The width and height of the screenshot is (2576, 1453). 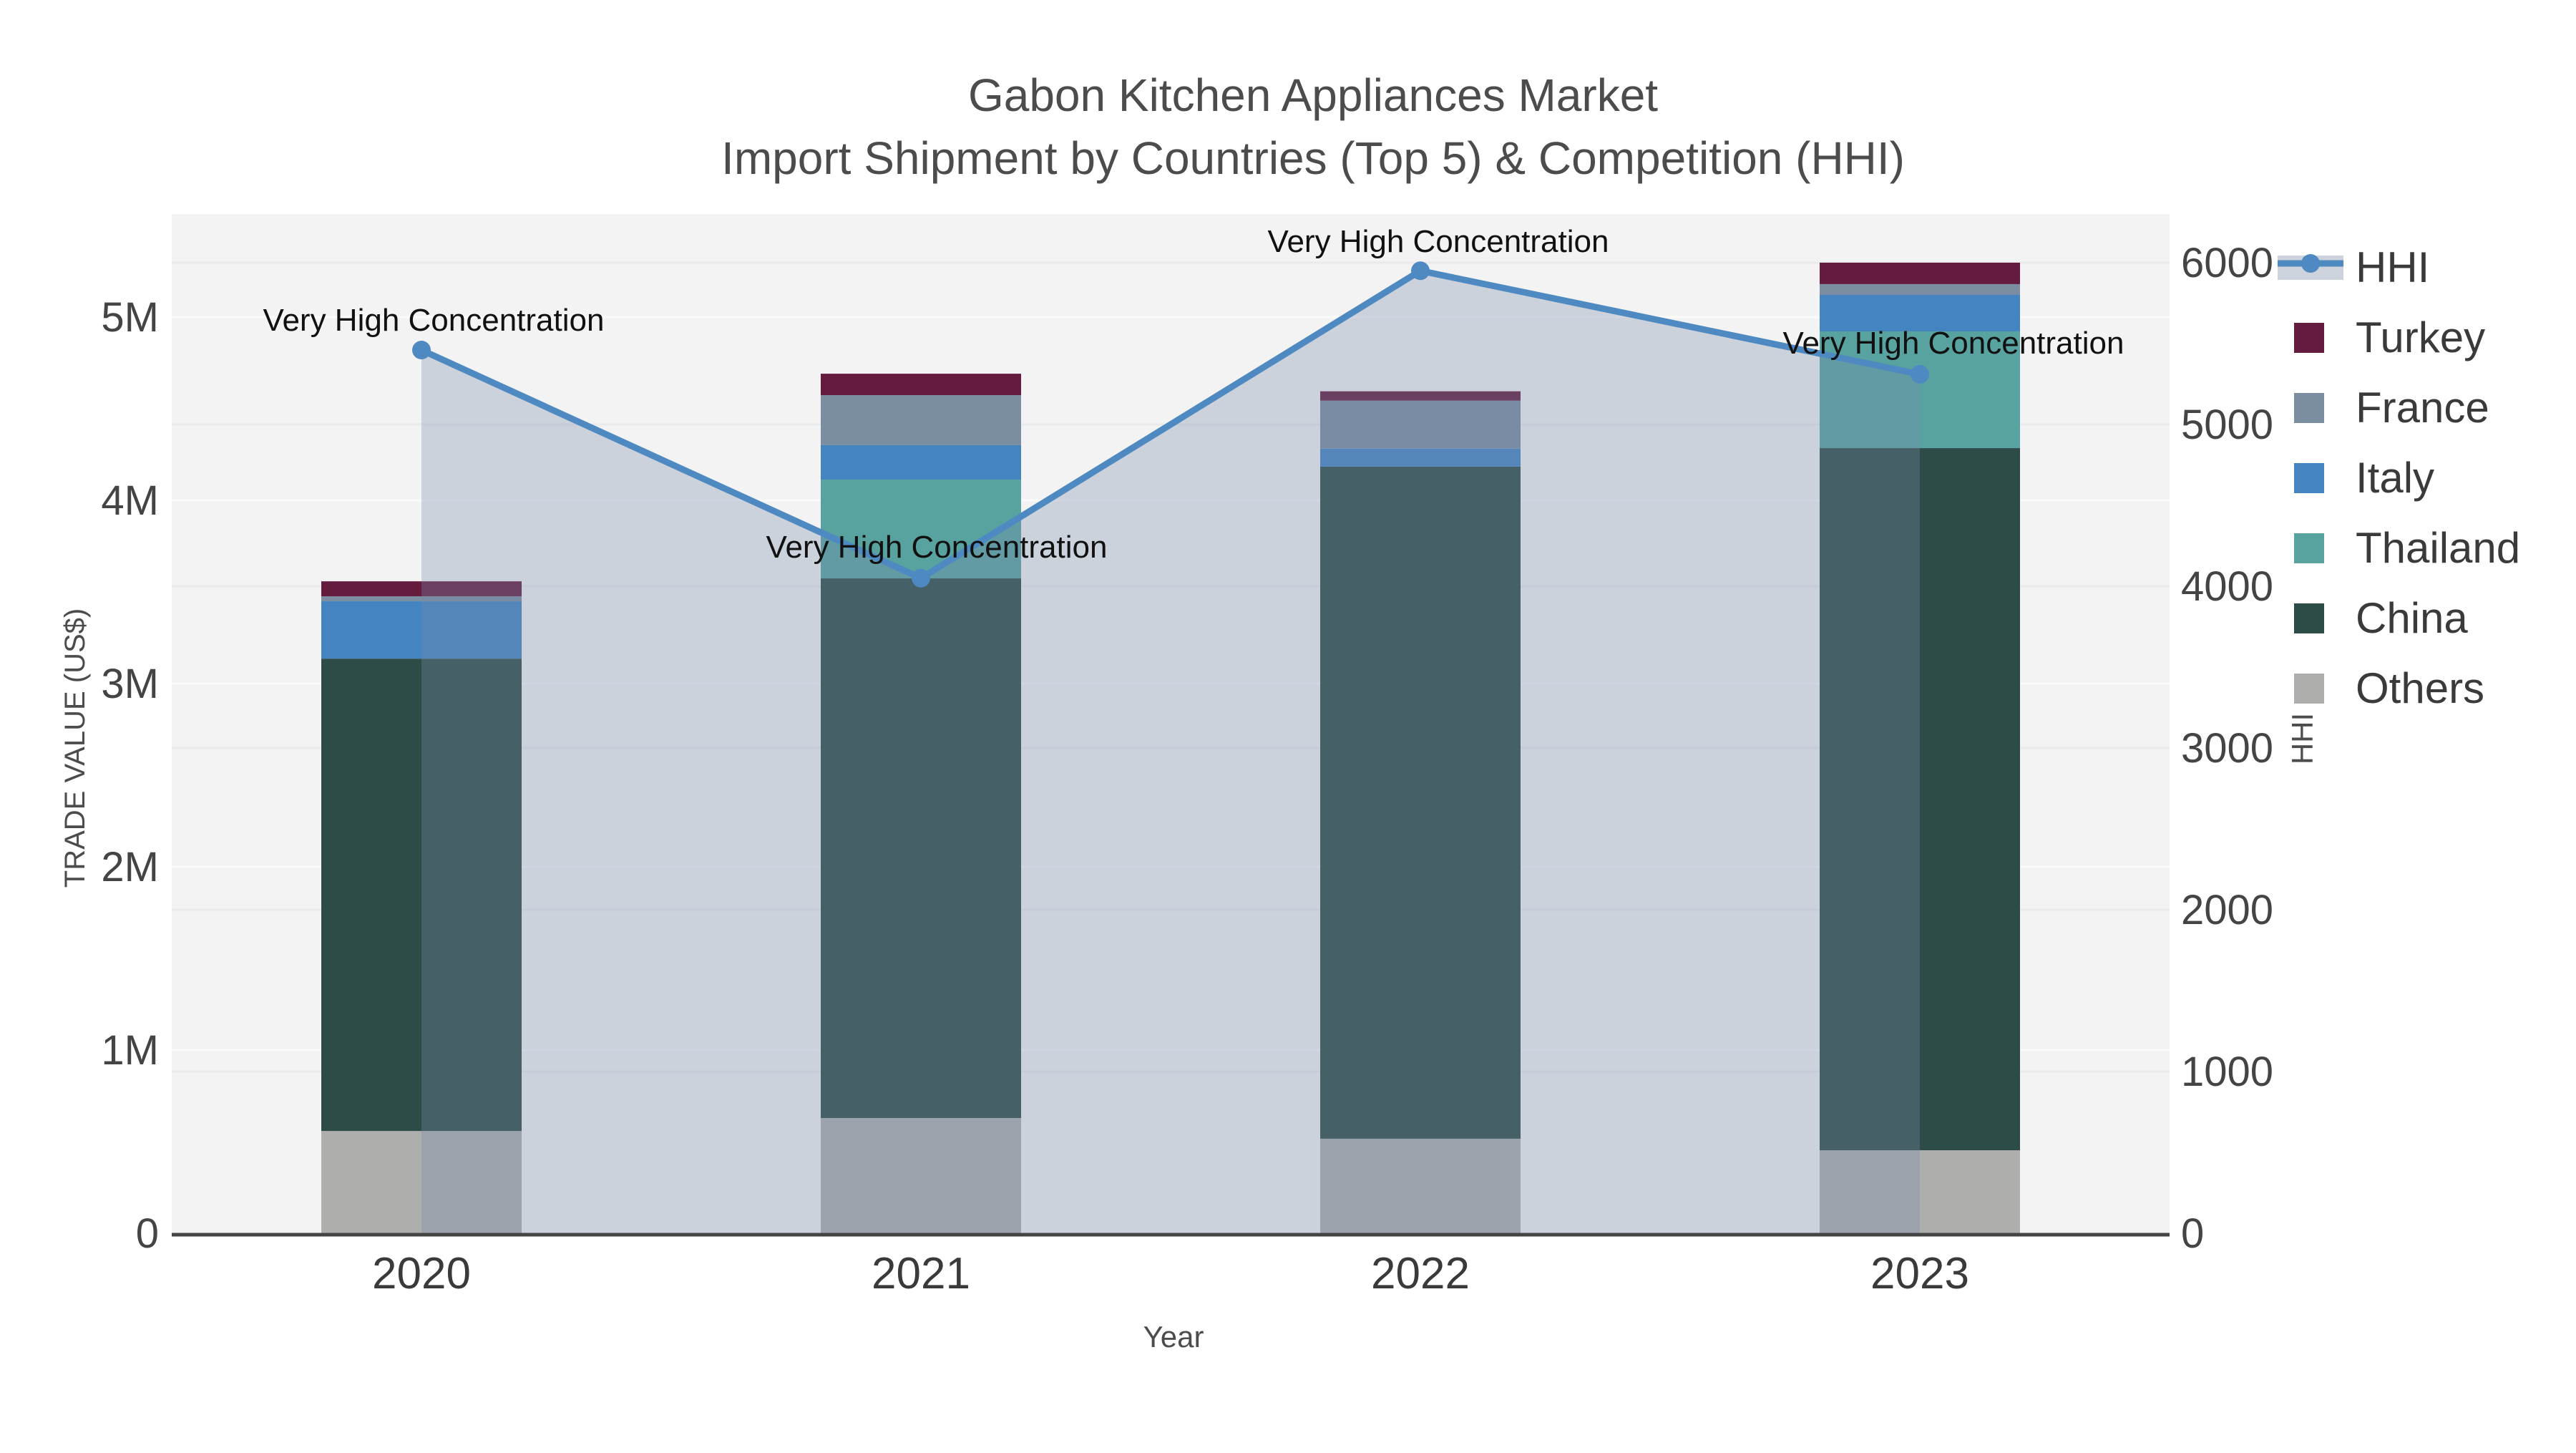 I want to click on legend-swatch-turkey, so click(x=2309, y=338).